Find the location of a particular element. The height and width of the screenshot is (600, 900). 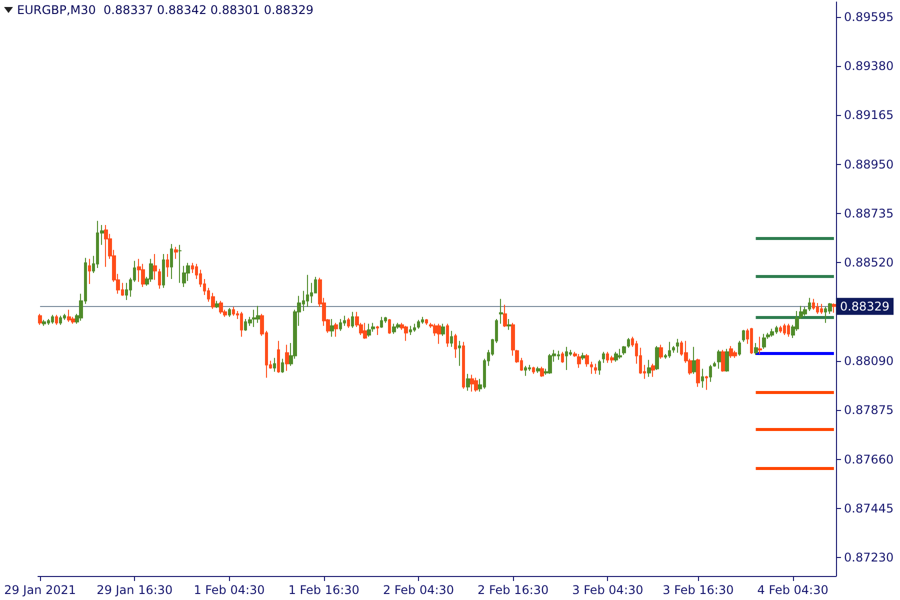

ref-line-label: 0.88329 is located at coordinates (865, 306).